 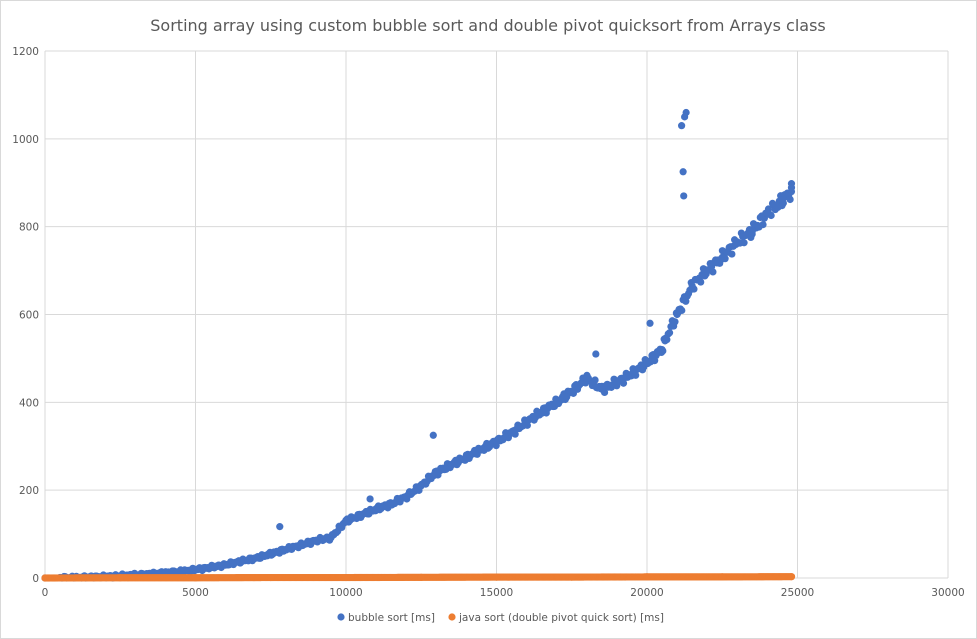 I want to click on y-tick-label: 200, so click(x=29, y=491).